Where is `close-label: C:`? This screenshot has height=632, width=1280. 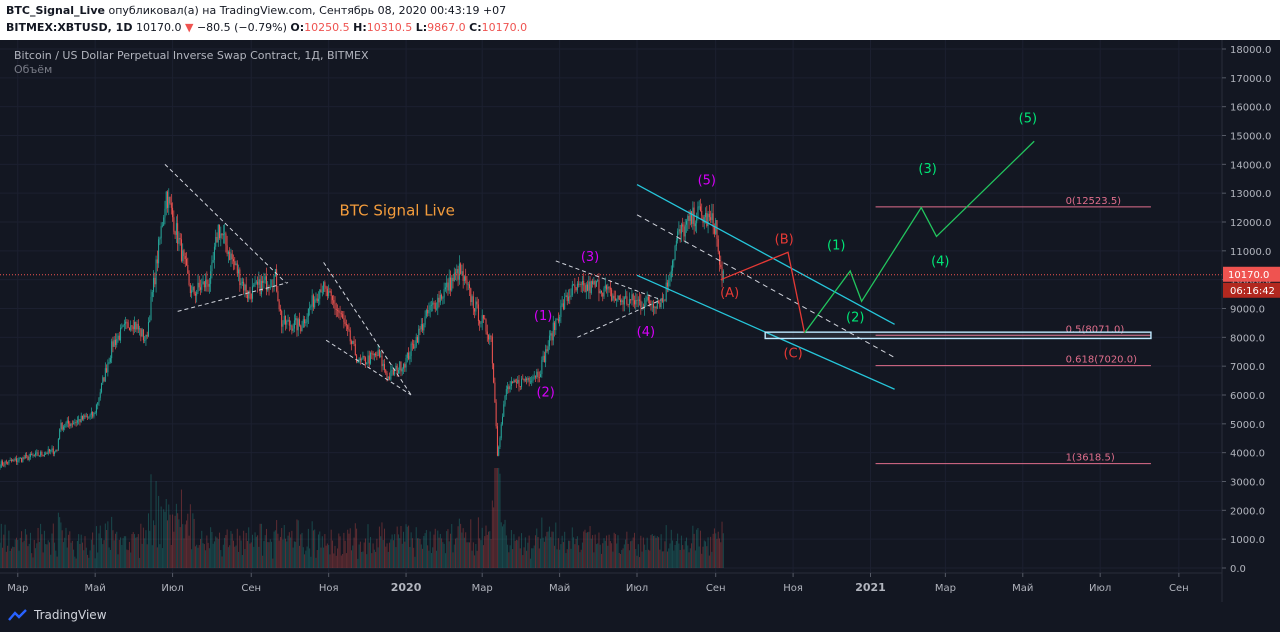 close-label: C: is located at coordinates (475, 27).